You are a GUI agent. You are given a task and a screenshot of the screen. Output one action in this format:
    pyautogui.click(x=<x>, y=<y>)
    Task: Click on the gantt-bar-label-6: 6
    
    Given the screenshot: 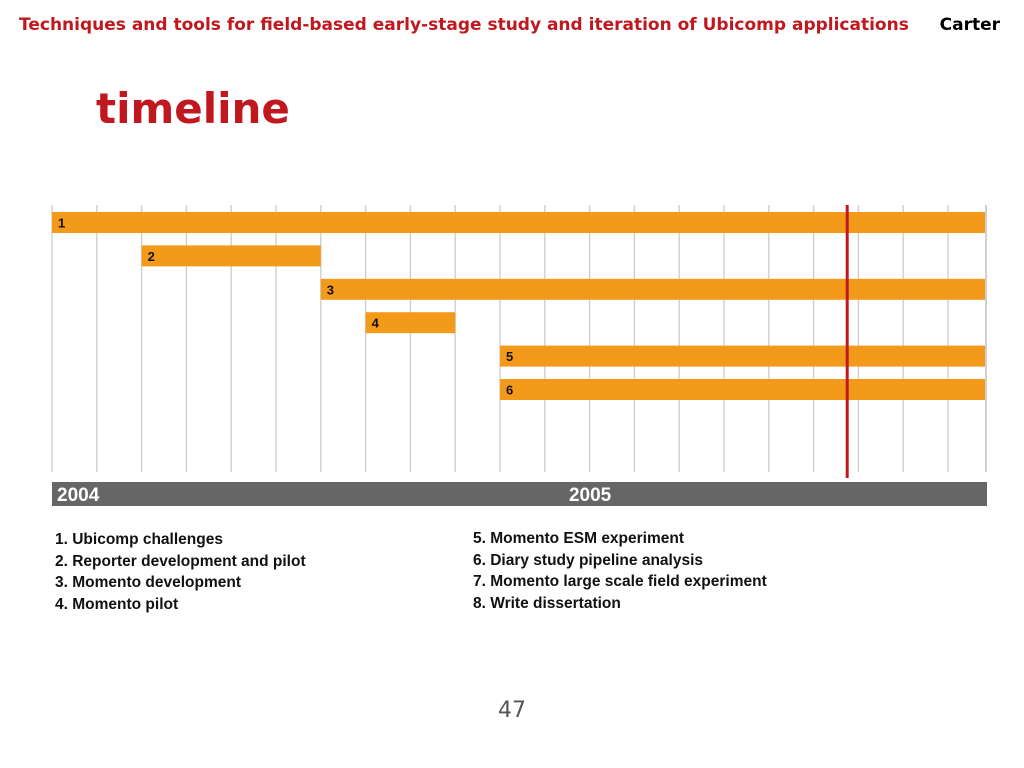 What is the action you would take?
    pyautogui.click(x=509, y=390)
    